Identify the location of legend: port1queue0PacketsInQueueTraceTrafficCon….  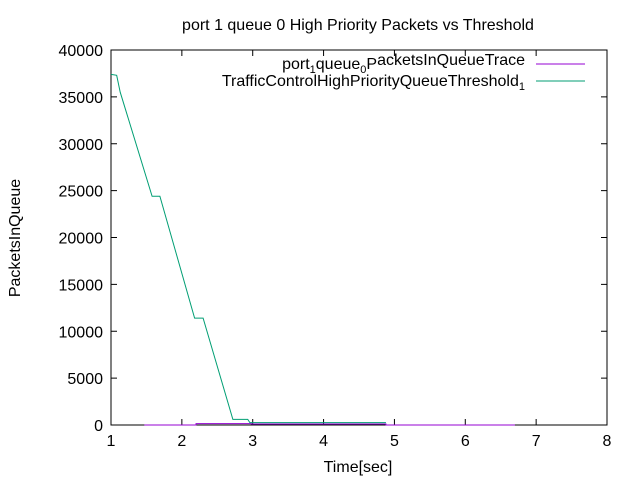
(403, 72).